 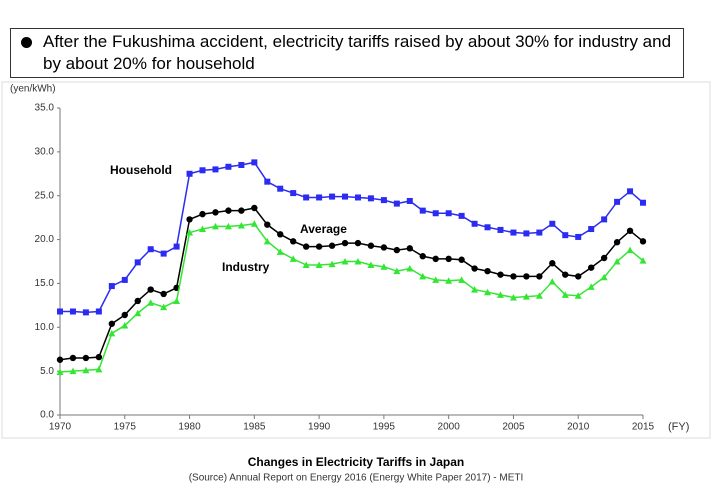 I want to click on y-tick-label: 20.0, so click(x=45, y=239).